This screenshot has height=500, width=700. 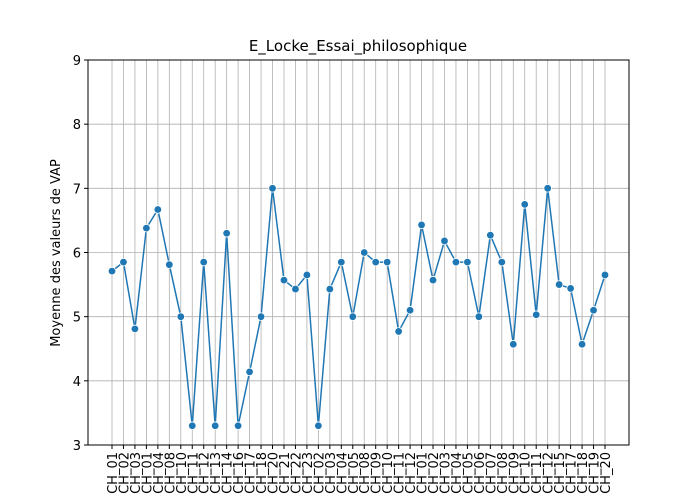 I want to click on y-tick-label: 6, so click(x=77, y=254).